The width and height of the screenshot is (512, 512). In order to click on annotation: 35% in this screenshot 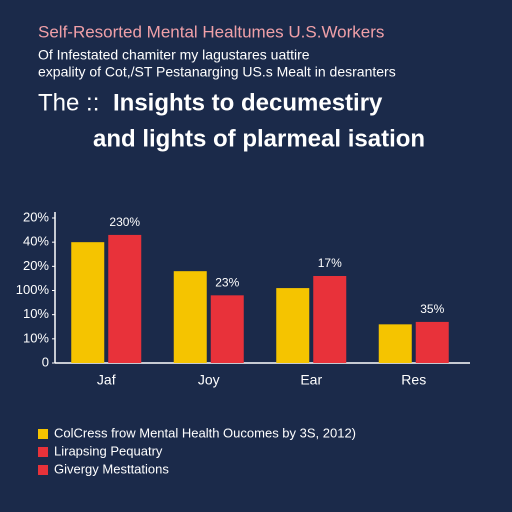, I will do `click(432, 309)`.